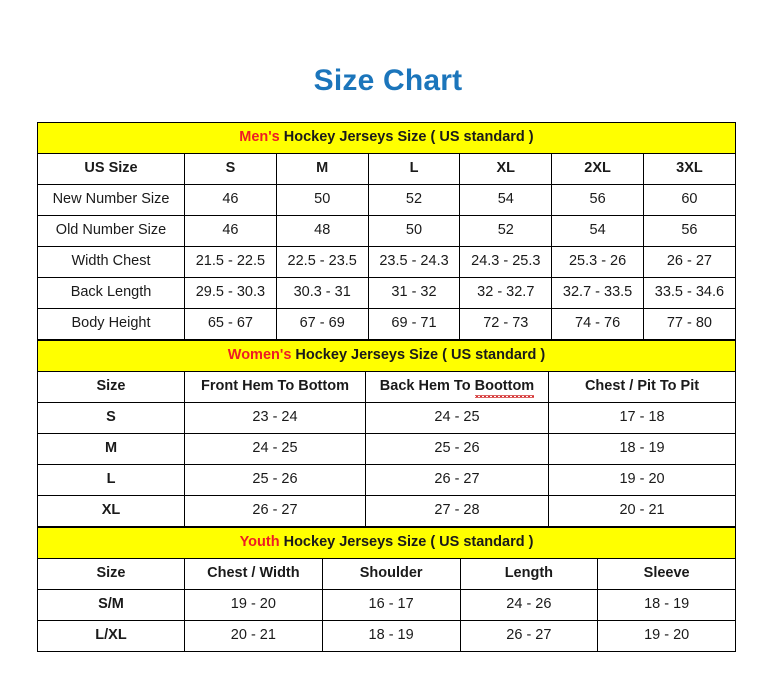 This screenshot has width=776, height=692. I want to click on table-cell: 24 - 26, so click(529, 605).